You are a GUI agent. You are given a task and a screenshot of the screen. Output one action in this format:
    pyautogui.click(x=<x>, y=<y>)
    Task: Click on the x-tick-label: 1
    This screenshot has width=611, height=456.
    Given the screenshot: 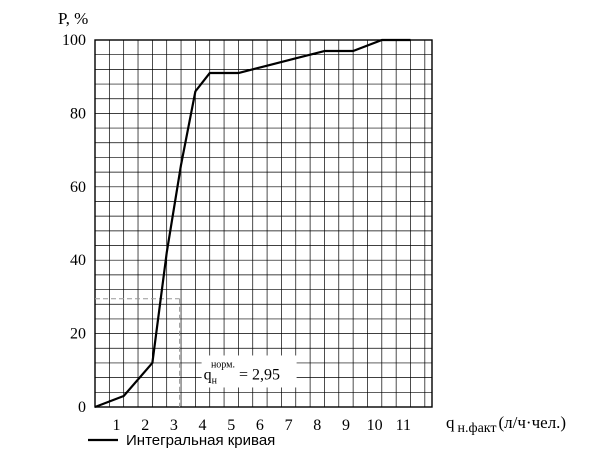 What is the action you would take?
    pyautogui.click(x=117, y=425)
    